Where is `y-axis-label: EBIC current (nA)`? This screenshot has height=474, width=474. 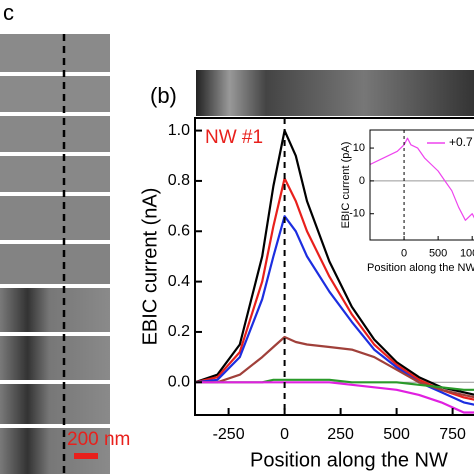
y-axis-label: EBIC current (nA) is located at coordinates (150, 267).